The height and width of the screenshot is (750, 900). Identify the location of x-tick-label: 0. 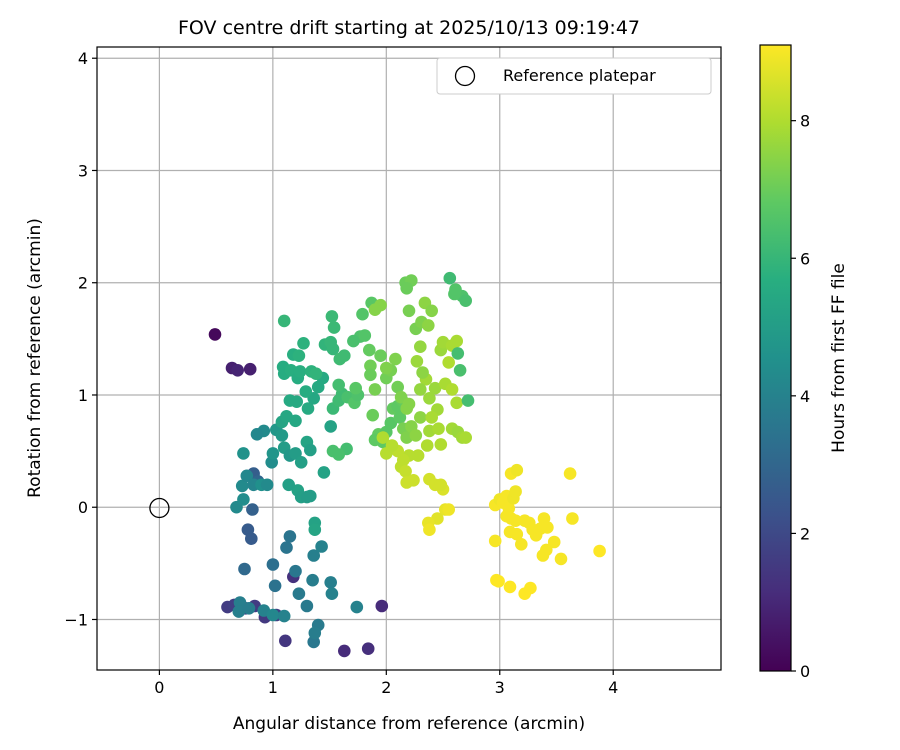
(159, 687).